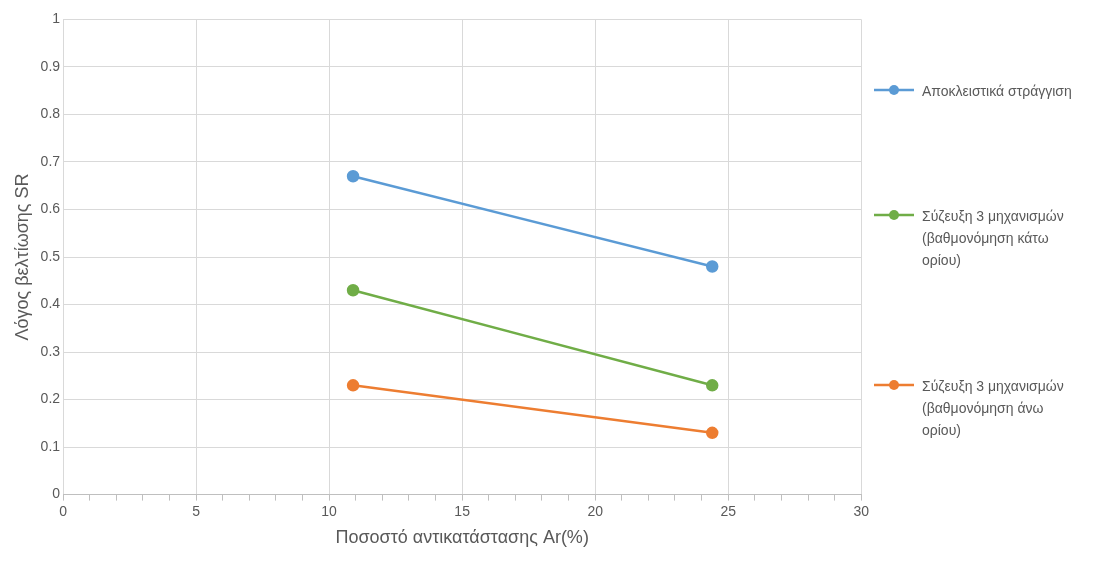 The height and width of the screenshot is (561, 1110). Describe the element at coordinates (993, 239) in the screenshot. I see `legend-label: Σύζευξη 3 μηχανισμών (βαθμονόμηση κάτω ορίου)` at that location.